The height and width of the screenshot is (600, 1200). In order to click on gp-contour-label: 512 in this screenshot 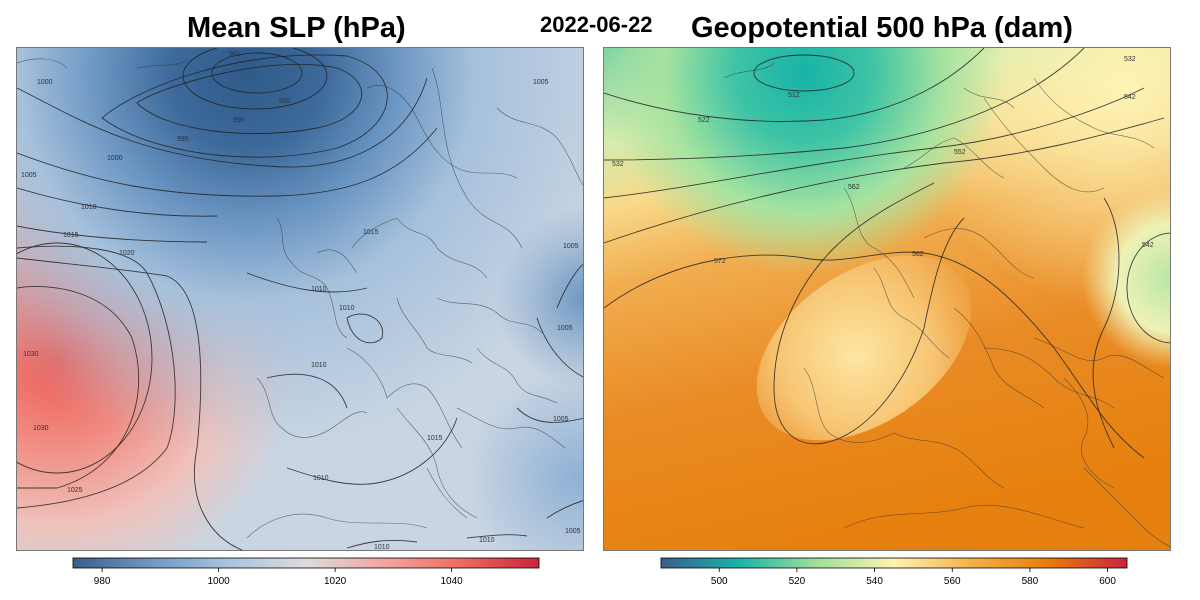, I will do `click(794, 95)`.